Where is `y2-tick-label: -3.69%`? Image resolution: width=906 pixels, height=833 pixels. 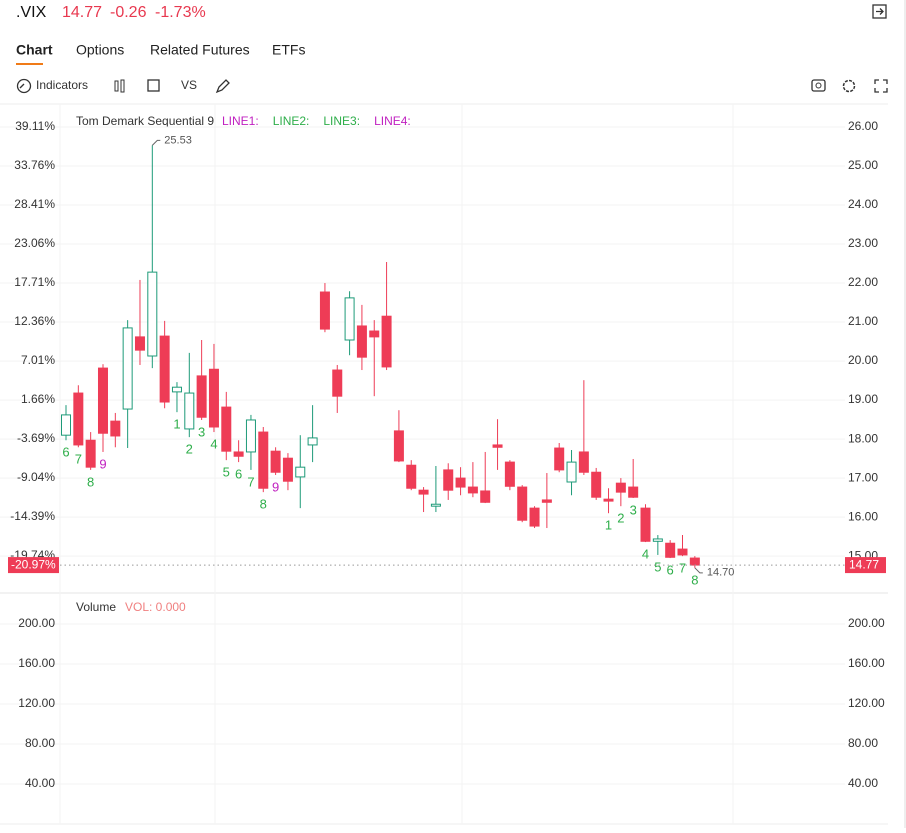 y2-tick-label: -3.69% is located at coordinates (36, 438).